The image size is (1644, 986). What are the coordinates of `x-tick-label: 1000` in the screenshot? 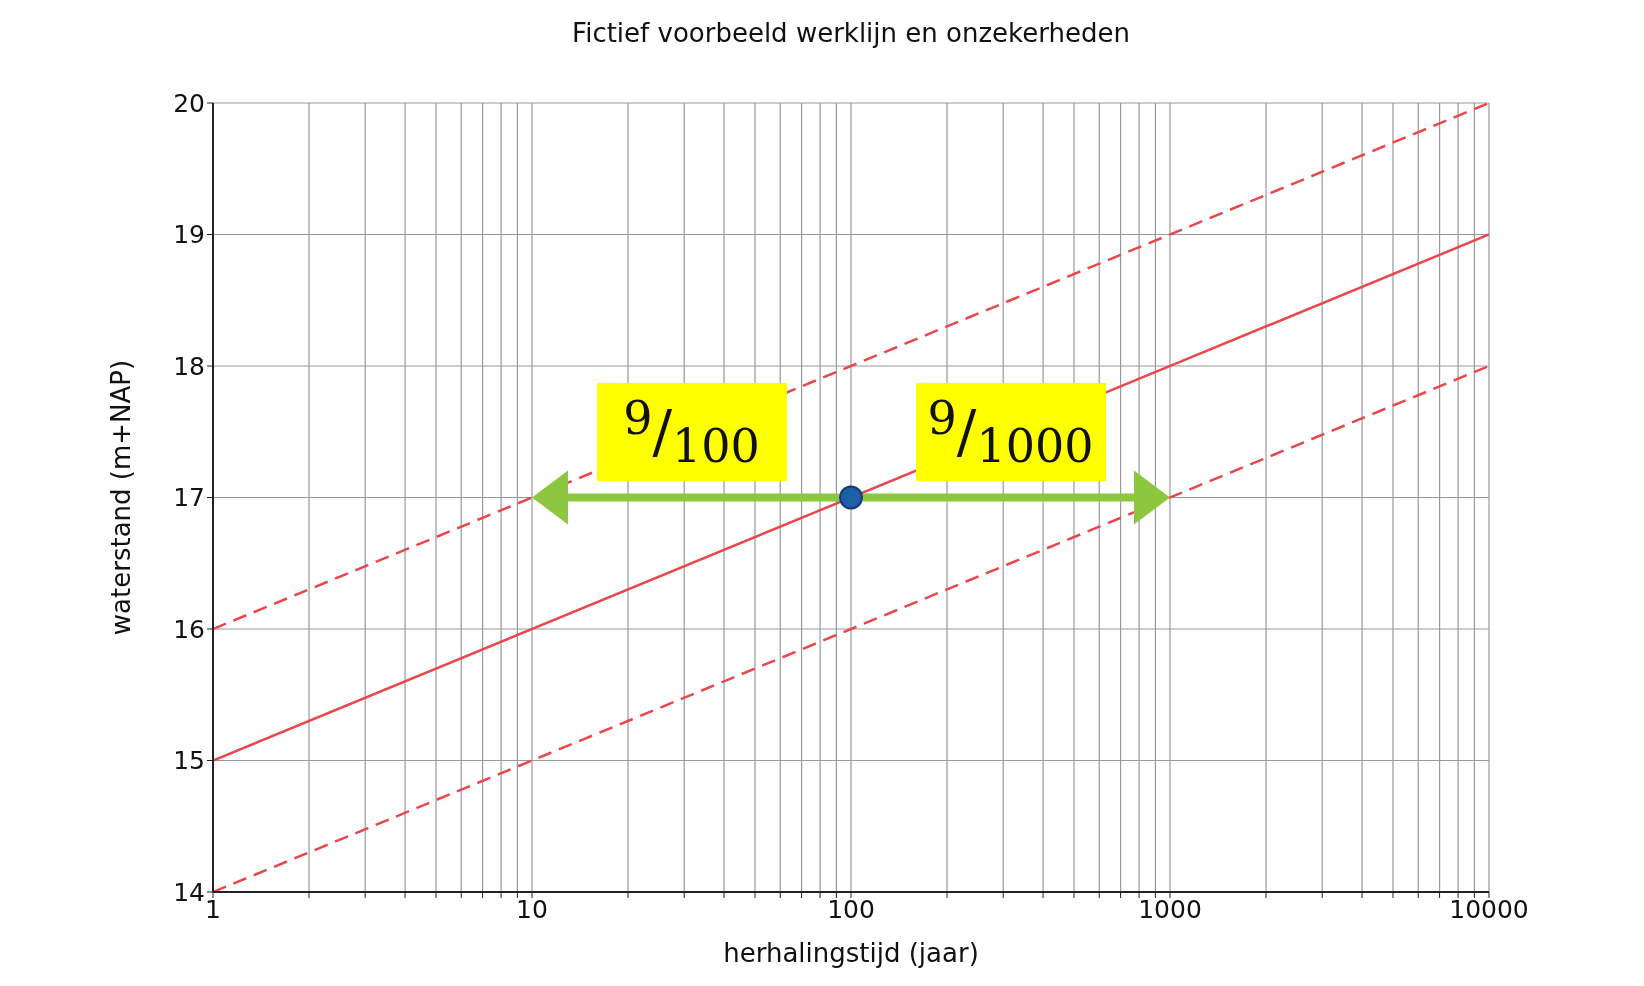 It's located at (1170, 909).